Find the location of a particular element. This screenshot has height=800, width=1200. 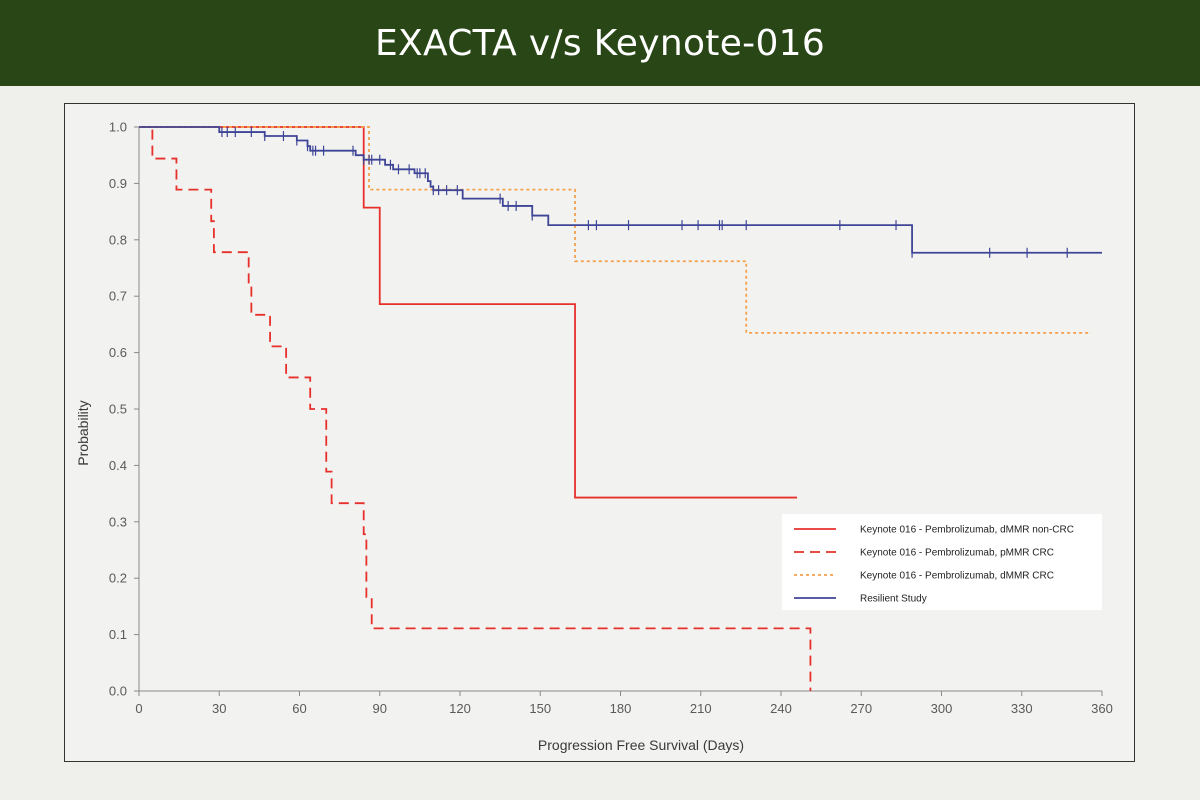

x-tick-label: 210 is located at coordinates (701, 708).